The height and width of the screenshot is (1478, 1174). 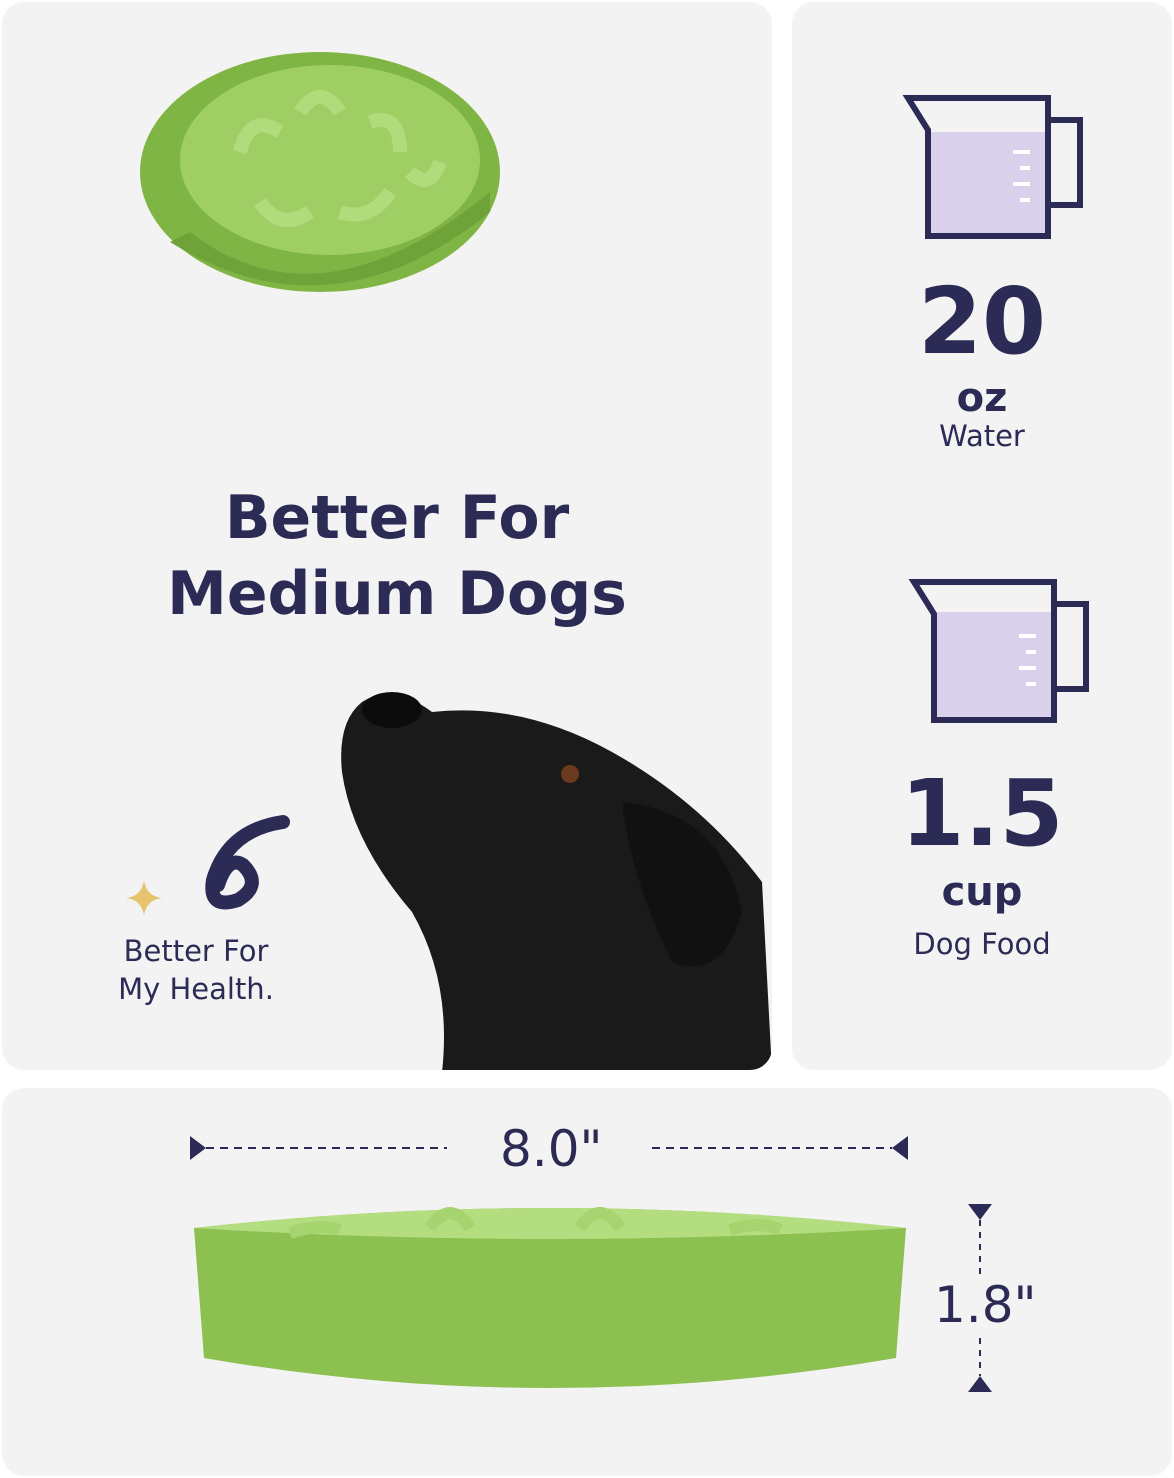 I want to click on badge-line-2: My Health., so click(x=196, y=989).